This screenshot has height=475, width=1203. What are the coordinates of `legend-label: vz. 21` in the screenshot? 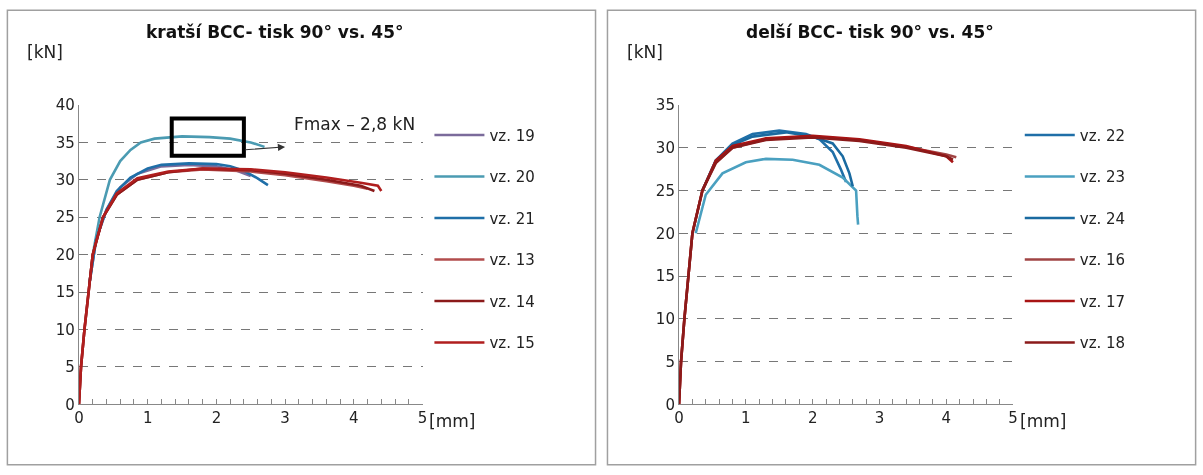 It's located at (512, 218).